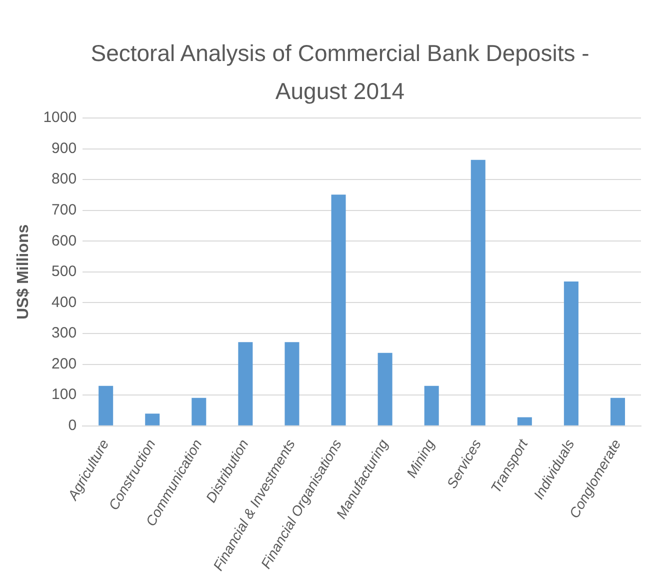 The width and height of the screenshot is (653, 585). I want to click on y-tick-label: 1000, so click(60, 117).